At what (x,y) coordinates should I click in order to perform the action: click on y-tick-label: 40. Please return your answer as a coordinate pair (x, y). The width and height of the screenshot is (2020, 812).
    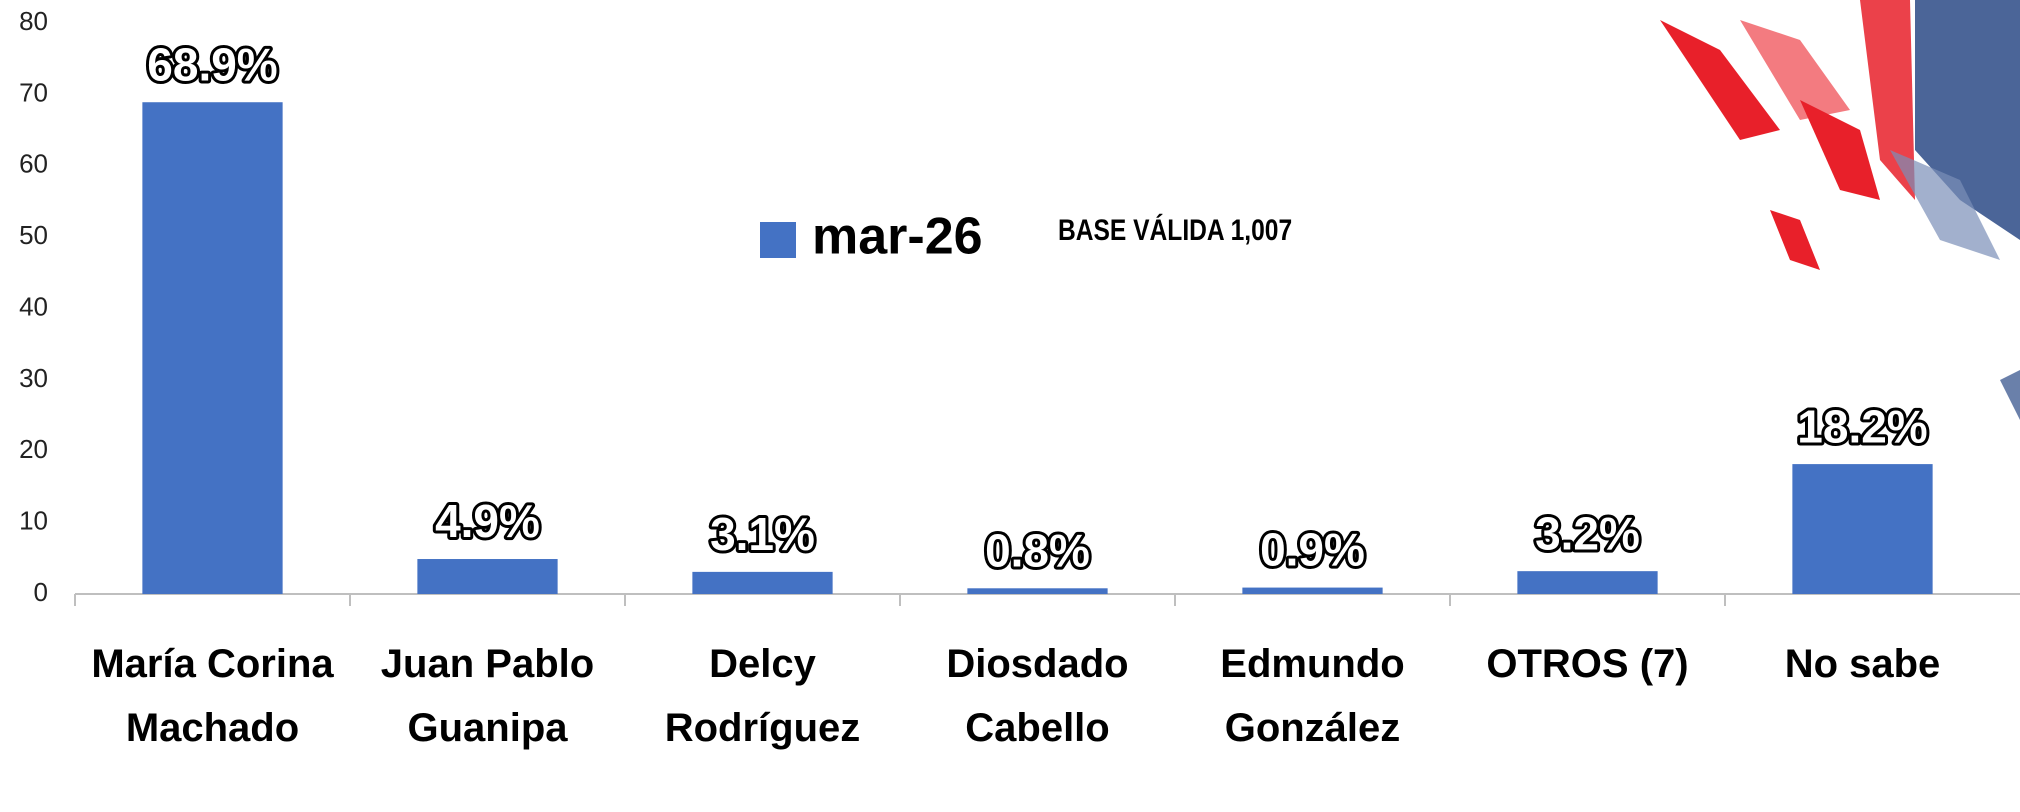
    Looking at the image, I should click on (33, 306).